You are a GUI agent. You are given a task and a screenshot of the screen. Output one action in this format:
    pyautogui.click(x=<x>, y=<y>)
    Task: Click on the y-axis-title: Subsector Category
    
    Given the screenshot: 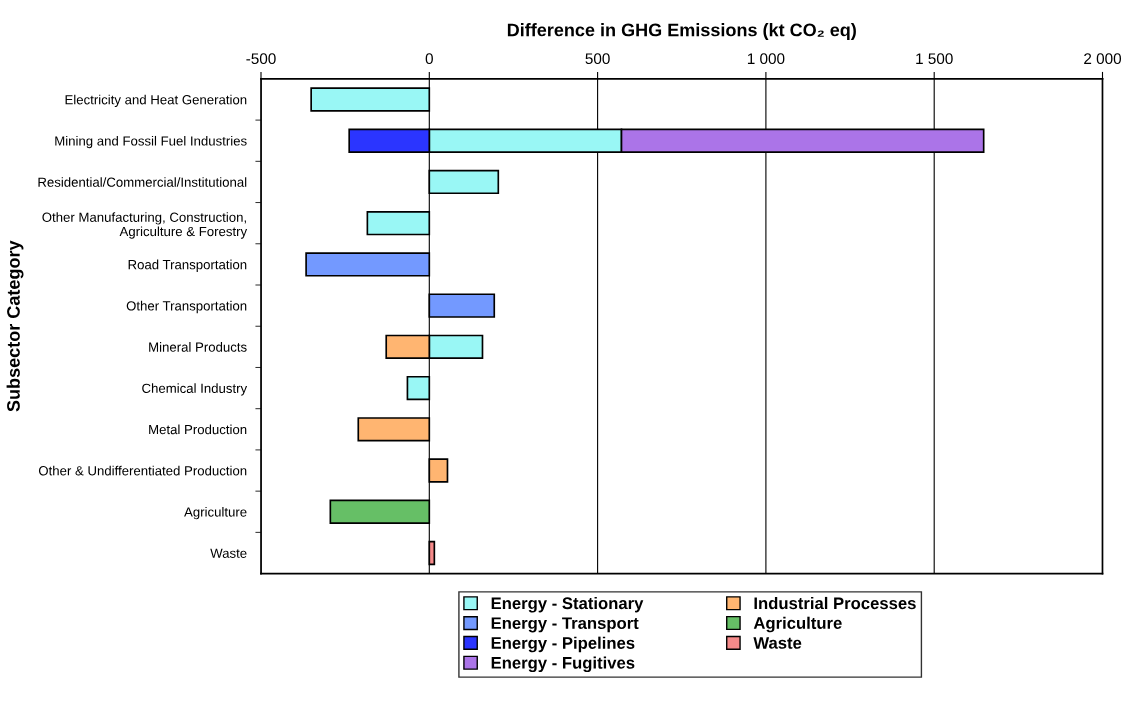 What is the action you would take?
    pyautogui.click(x=15, y=326)
    